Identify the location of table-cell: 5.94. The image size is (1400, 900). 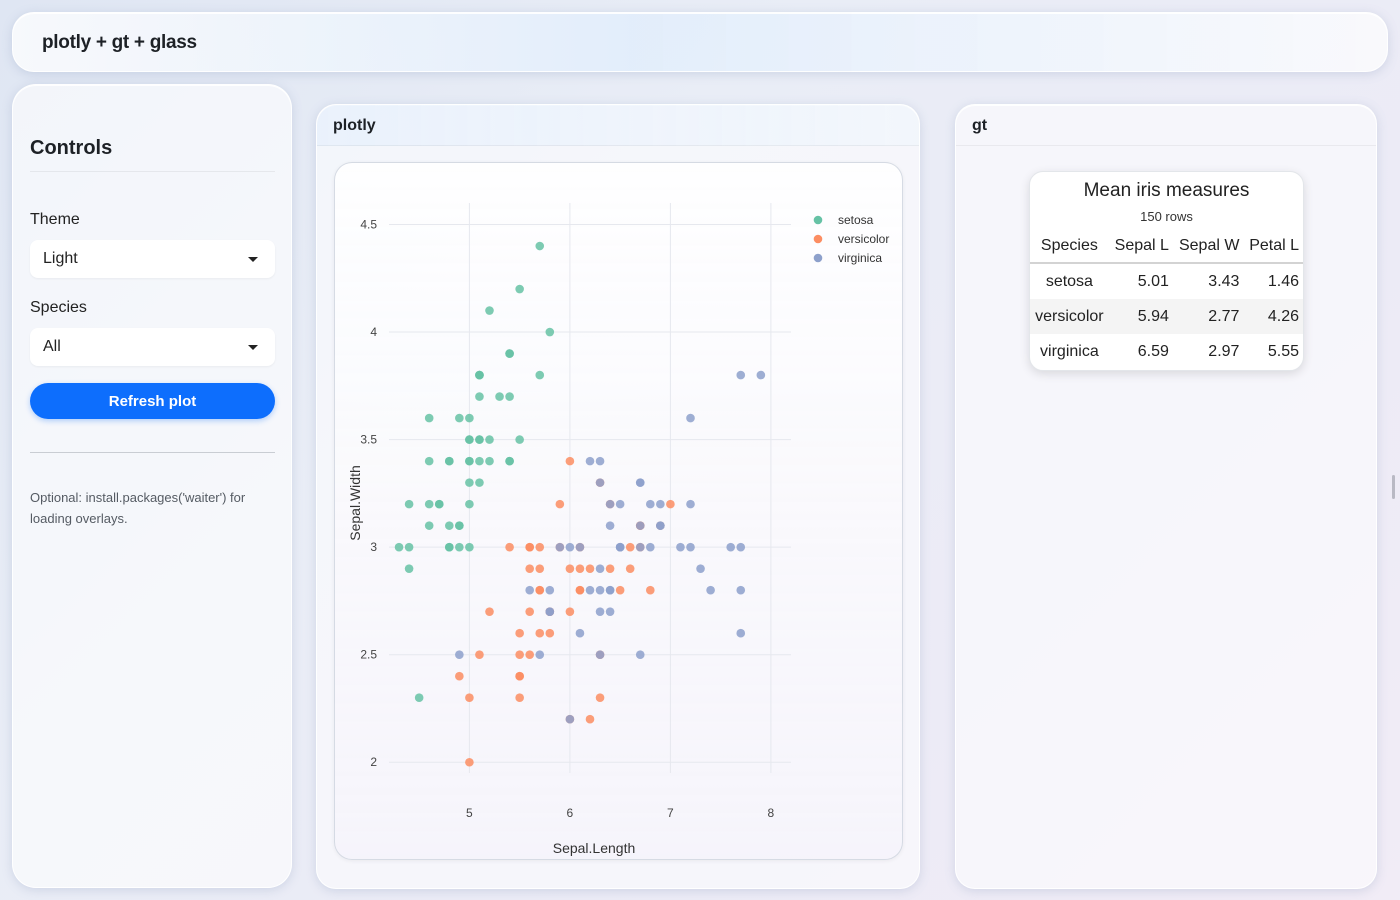
(1140, 316).